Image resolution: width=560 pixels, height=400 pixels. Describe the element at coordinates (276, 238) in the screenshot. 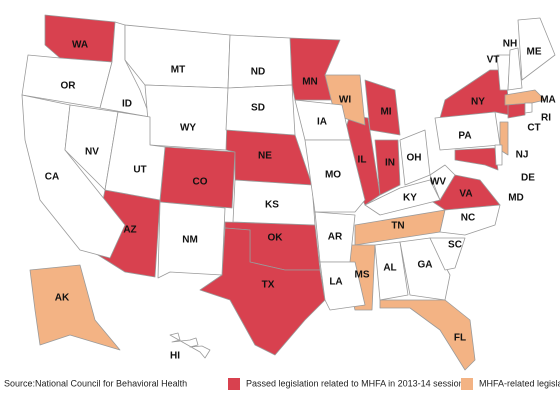

I see `state-label: OK` at that location.